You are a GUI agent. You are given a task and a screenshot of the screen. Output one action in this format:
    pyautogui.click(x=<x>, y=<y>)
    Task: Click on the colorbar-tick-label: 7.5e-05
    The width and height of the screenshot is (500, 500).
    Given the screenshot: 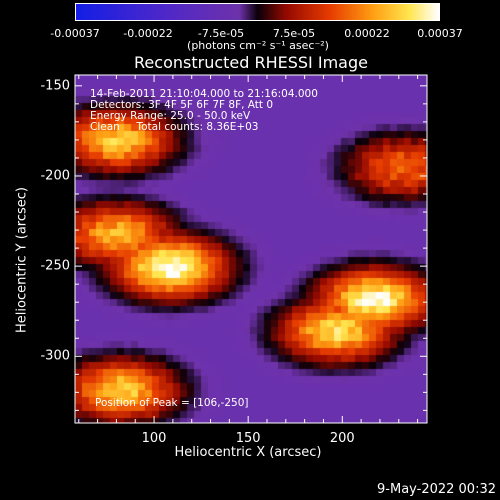 What is the action you would take?
    pyautogui.click(x=294, y=33)
    